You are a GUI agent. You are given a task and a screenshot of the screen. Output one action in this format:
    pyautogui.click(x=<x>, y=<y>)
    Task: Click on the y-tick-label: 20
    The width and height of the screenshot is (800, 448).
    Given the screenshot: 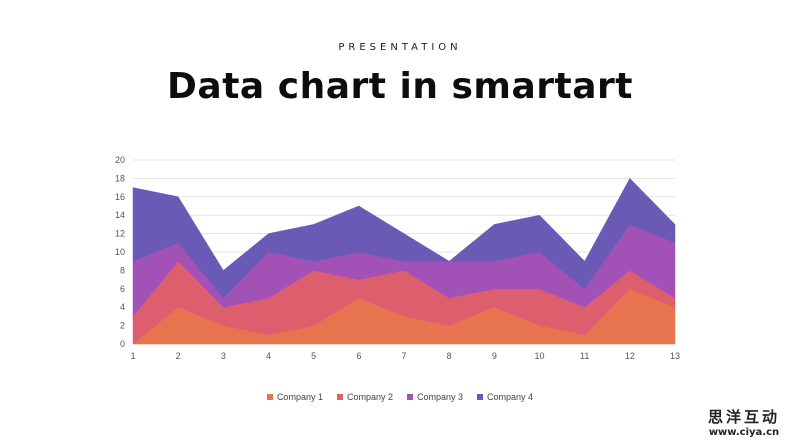 What is the action you would take?
    pyautogui.click(x=120, y=160)
    